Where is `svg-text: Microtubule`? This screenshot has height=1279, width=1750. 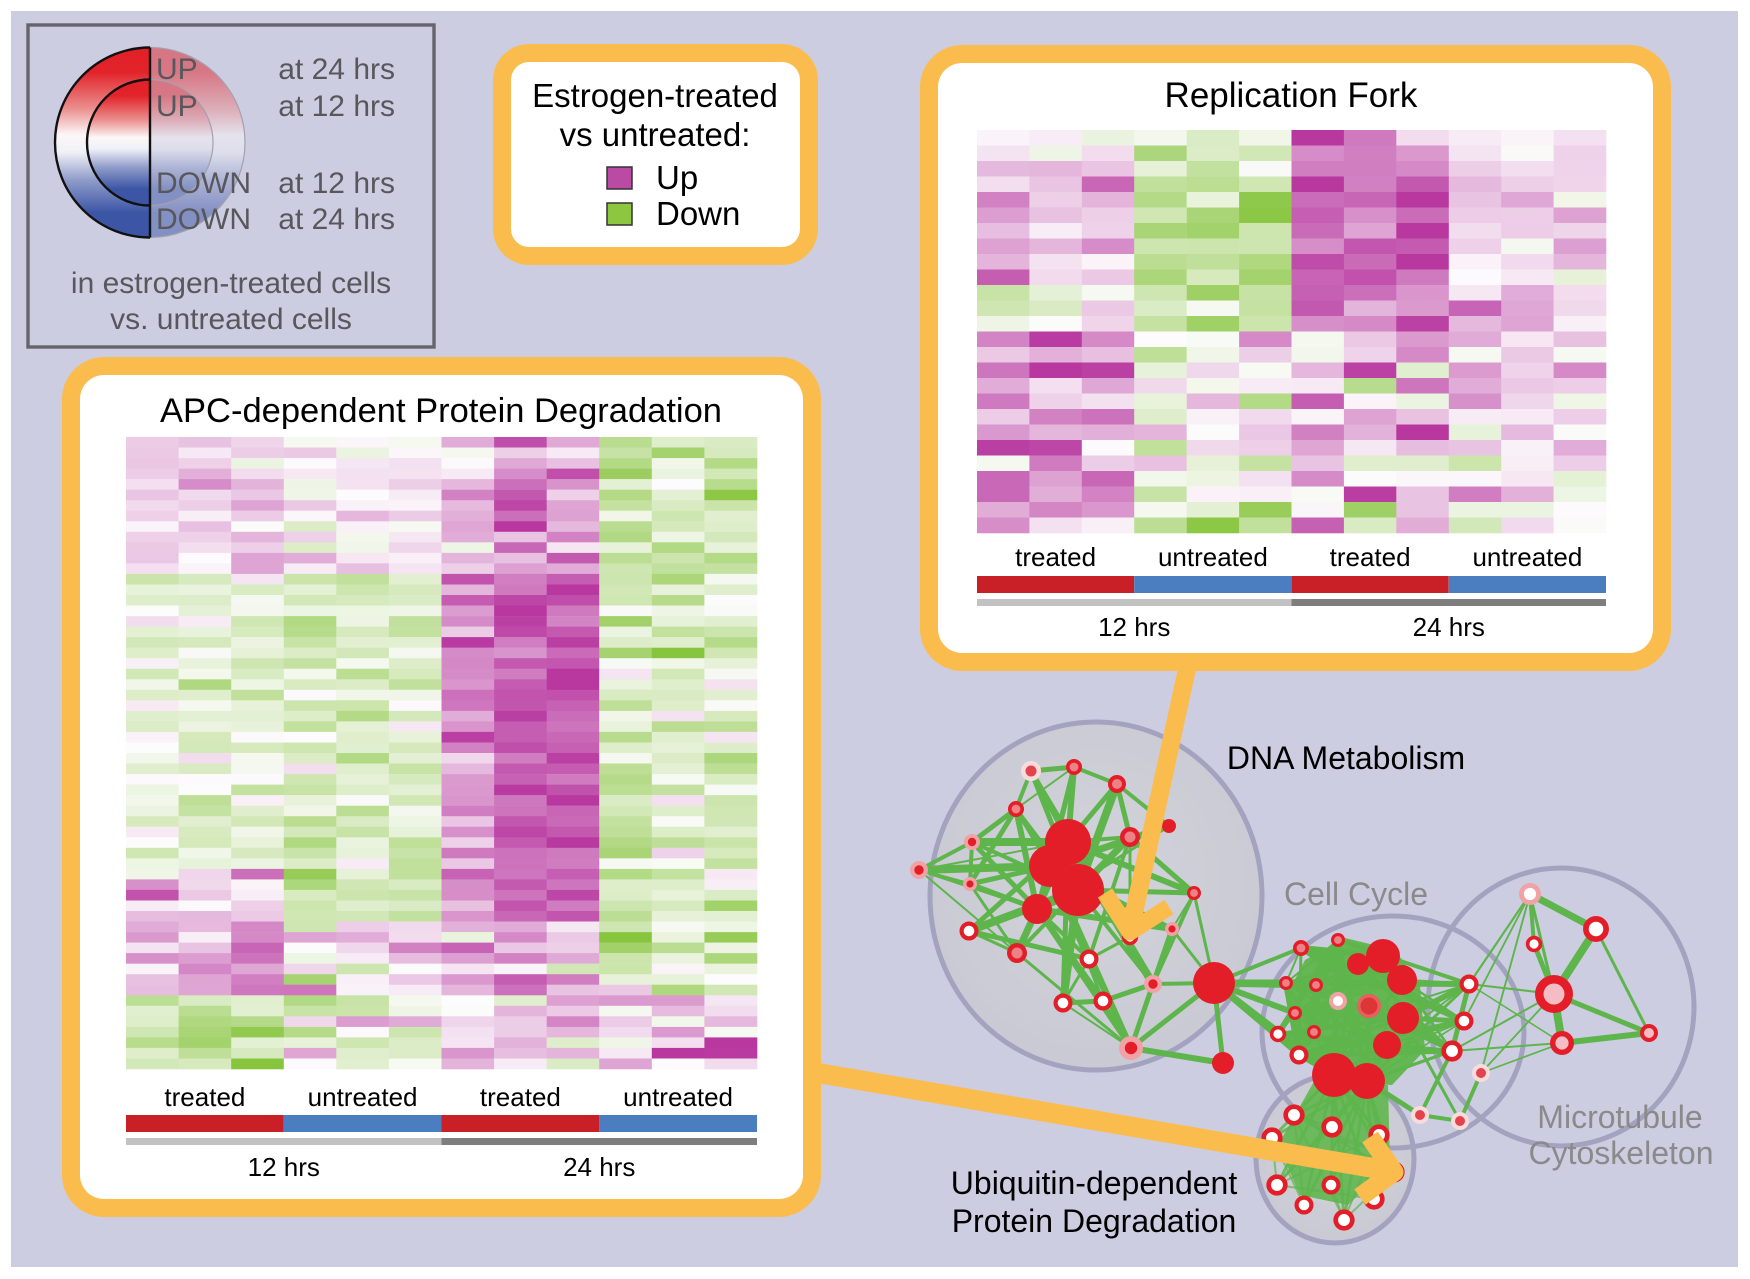 svg-text: Microtubule is located at coordinates (1619, 1117).